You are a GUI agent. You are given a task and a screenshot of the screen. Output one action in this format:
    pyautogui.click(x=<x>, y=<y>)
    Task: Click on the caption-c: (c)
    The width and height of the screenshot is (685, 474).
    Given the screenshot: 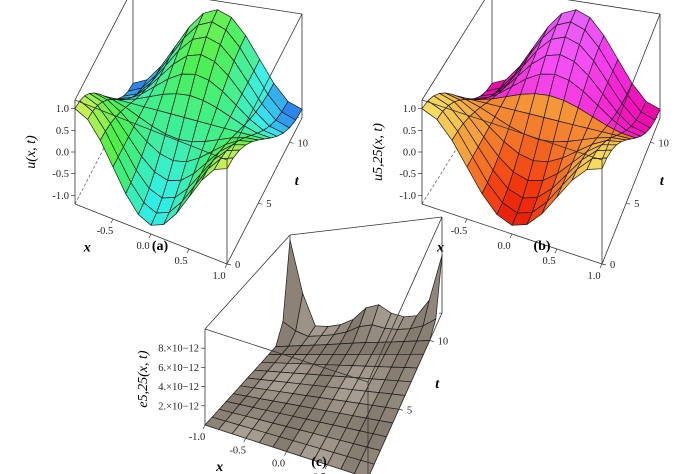 What is the action you would take?
    pyautogui.click(x=319, y=462)
    